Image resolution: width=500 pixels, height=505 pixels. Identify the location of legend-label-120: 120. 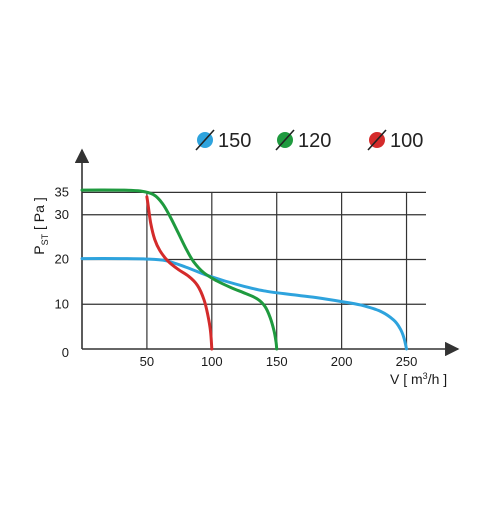
(314, 141).